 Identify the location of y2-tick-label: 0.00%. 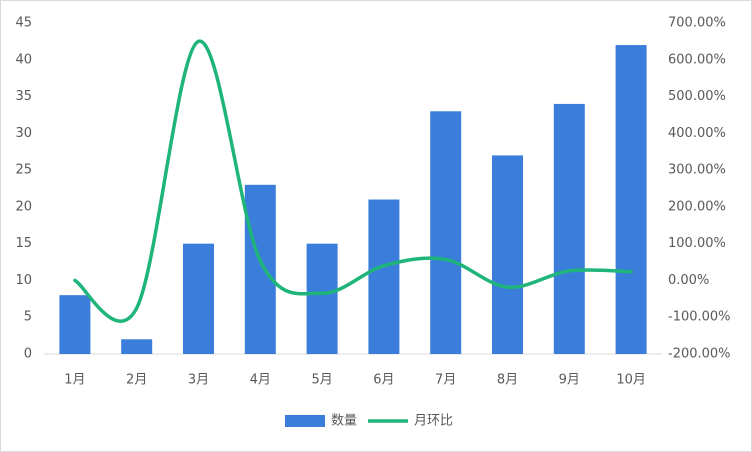
(688, 280).